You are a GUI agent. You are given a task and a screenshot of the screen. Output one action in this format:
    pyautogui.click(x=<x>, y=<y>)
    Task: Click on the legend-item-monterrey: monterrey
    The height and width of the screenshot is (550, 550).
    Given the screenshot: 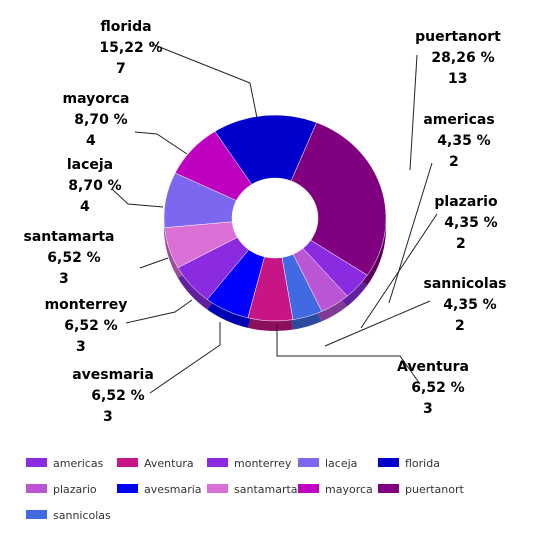 What is the action you would take?
    pyautogui.click(x=249, y=463)
    